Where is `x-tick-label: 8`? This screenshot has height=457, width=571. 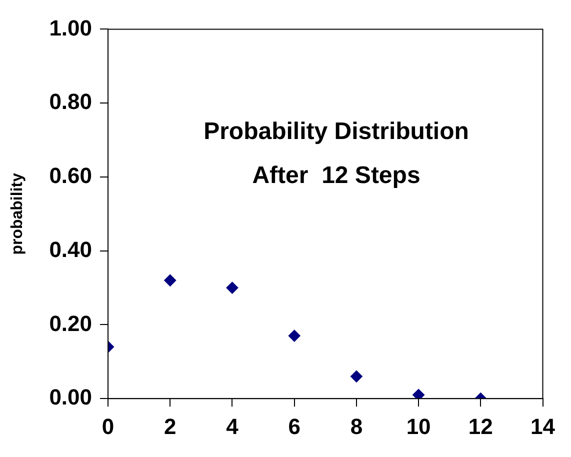
x-tick-label: 8 is located at coordinates (356, 426).